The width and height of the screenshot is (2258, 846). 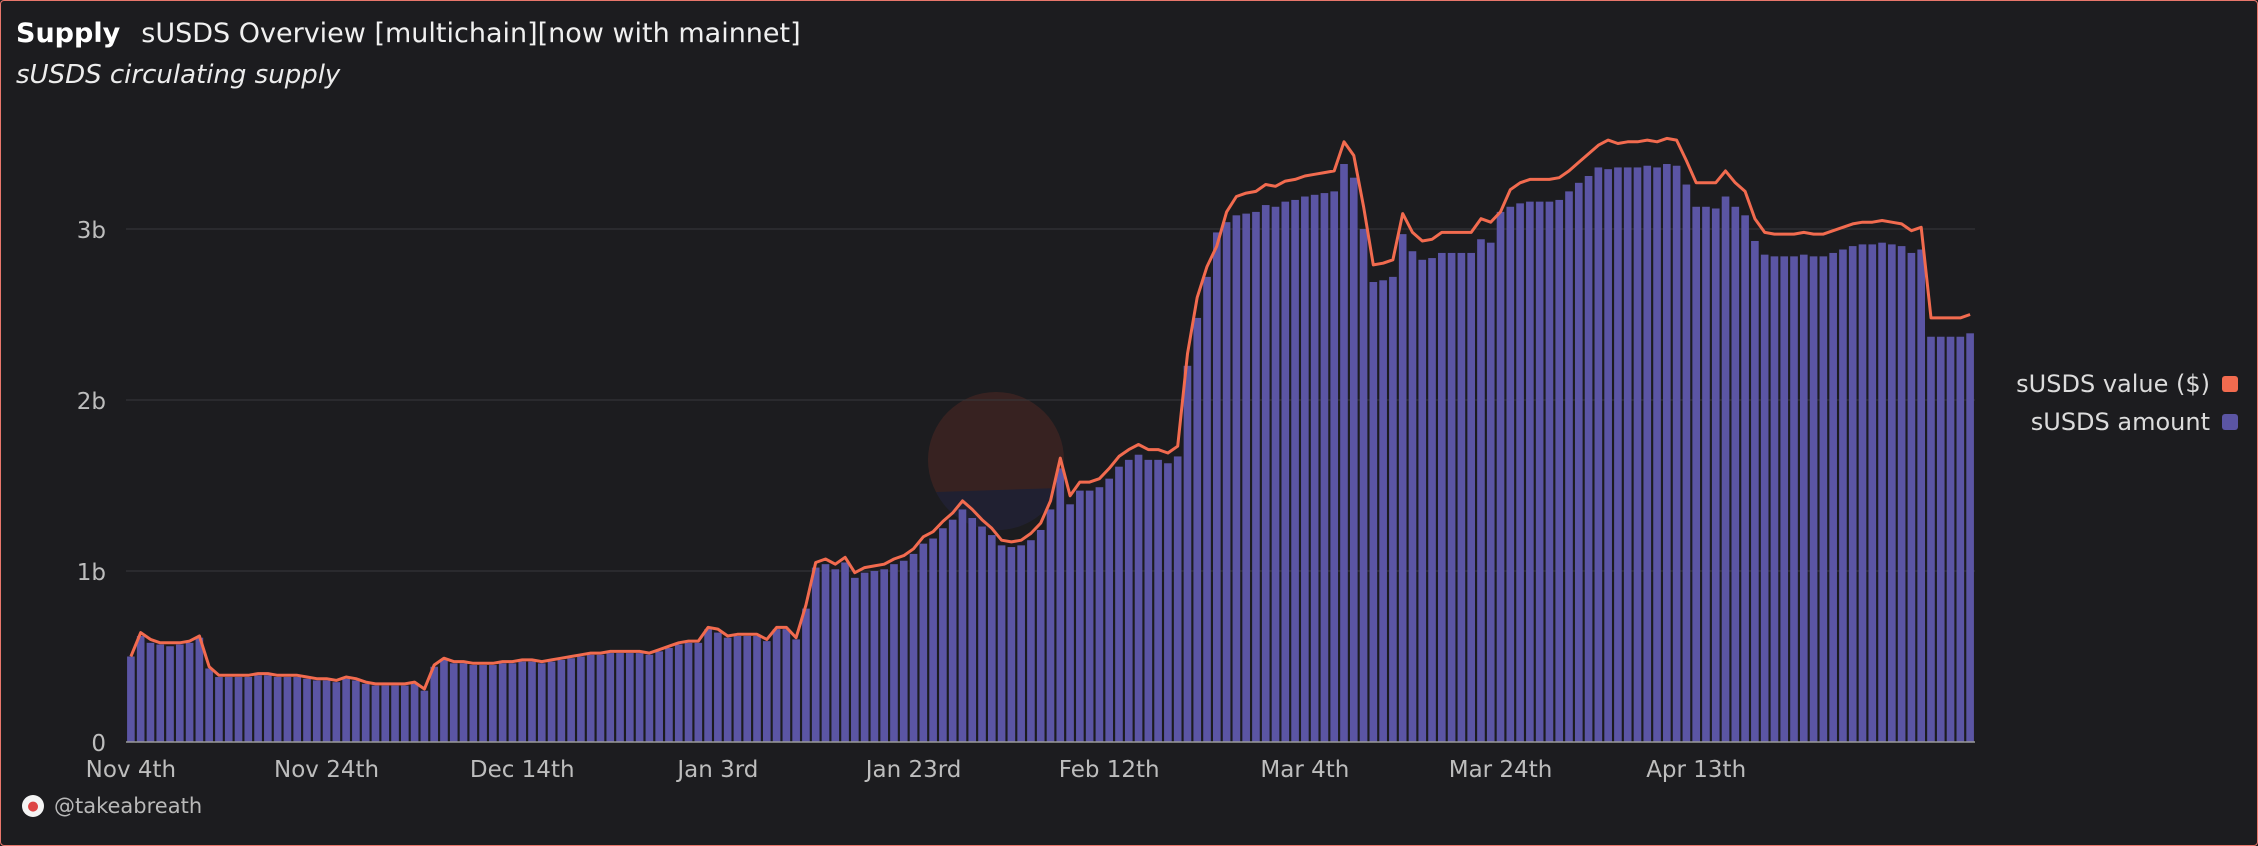 What do you see at coordinates (996, 461) in the screenshot?
I see `dune-watermark` at bounding box center [996, 461].